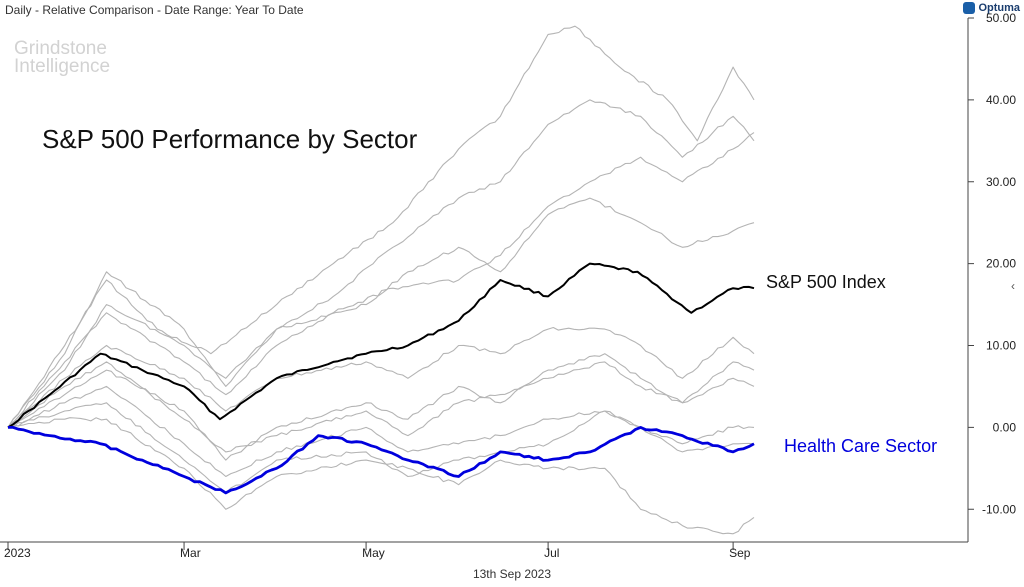 This screenshot has width=1024, height=587. Describe the element at coordinates (512, 574) in the screenshot. I see `footer-date: 13th Sep 2023` at that location.